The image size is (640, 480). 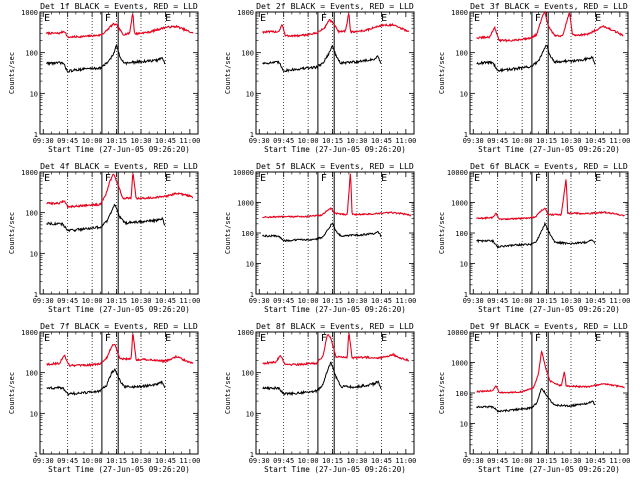 I want to click on panel-title: Det 2f BLACK = Events, RED = LLD, so click(x=335, y=6).